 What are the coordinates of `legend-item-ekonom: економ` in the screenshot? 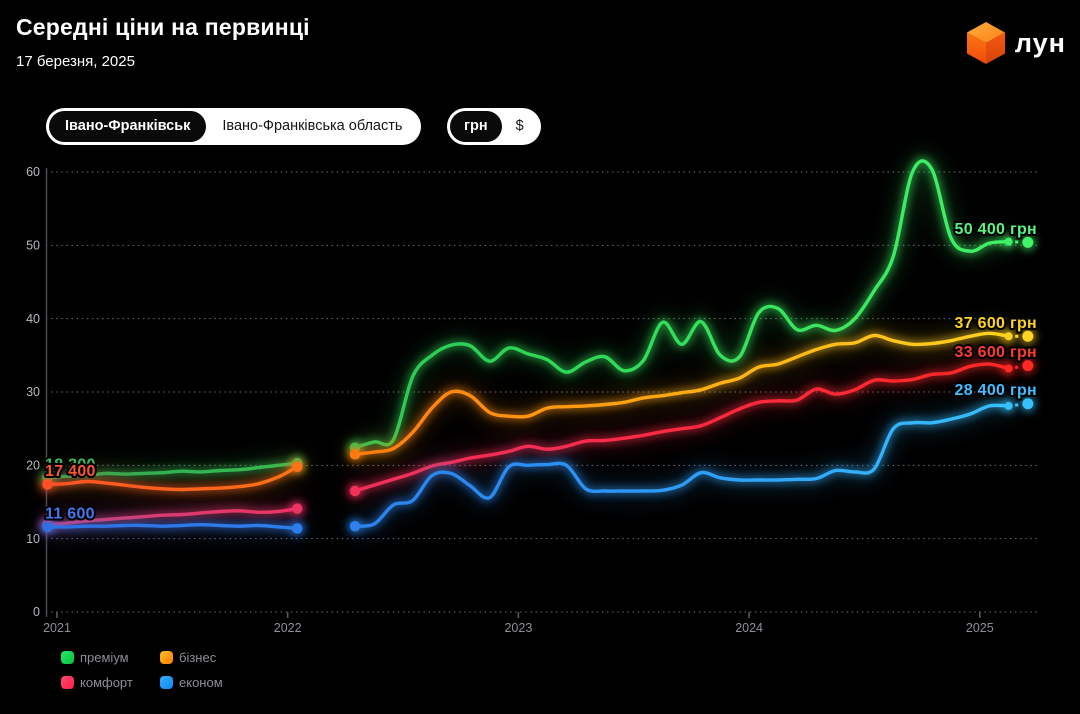 It's located at (191, 682).